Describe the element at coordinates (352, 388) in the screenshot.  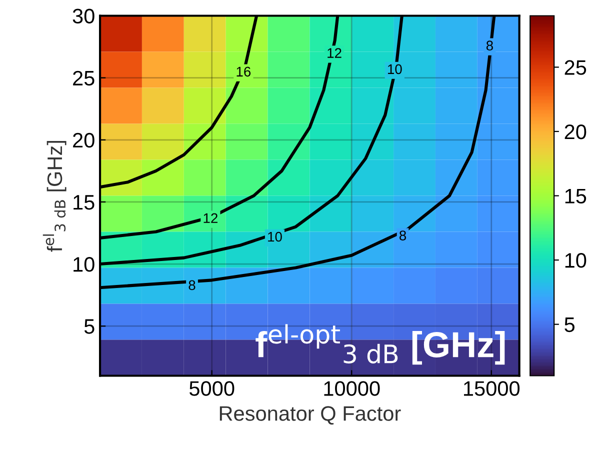
I see `x-tick-label: 10000` at that location.